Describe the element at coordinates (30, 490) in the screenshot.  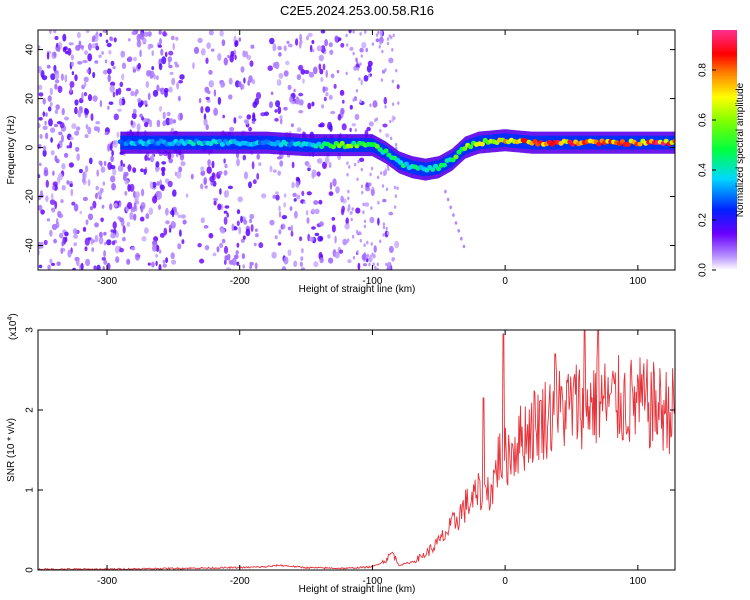
I see `y-tick-label: 1` at that location.